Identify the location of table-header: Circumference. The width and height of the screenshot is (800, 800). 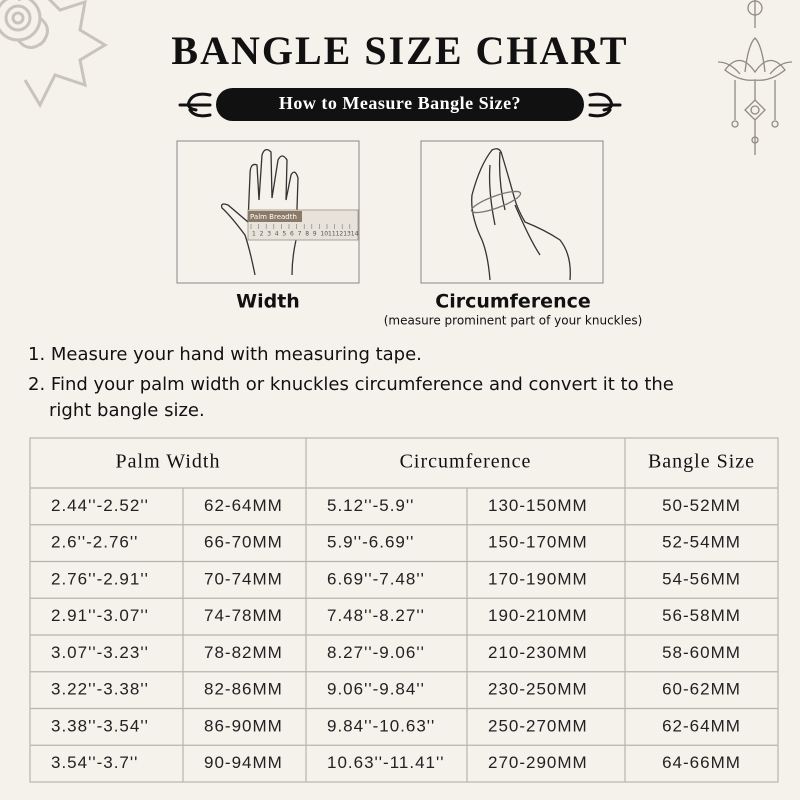
(466, 462).